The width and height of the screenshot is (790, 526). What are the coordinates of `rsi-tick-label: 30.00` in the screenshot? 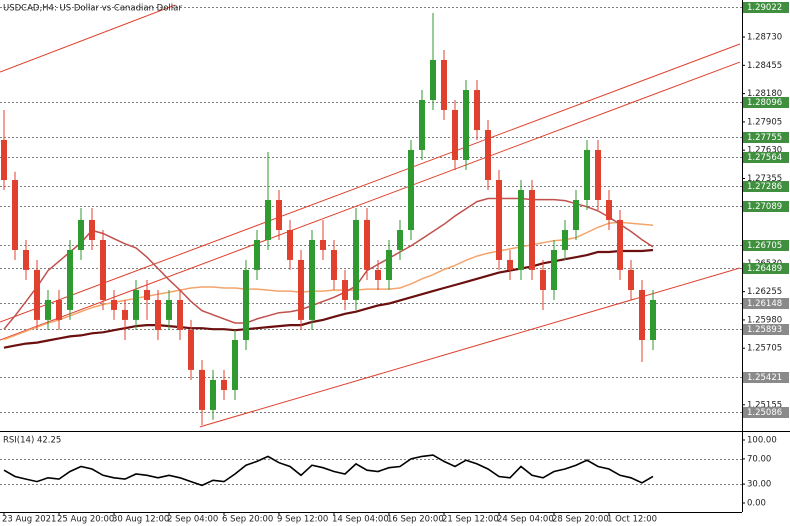 It's located at (759, 485).